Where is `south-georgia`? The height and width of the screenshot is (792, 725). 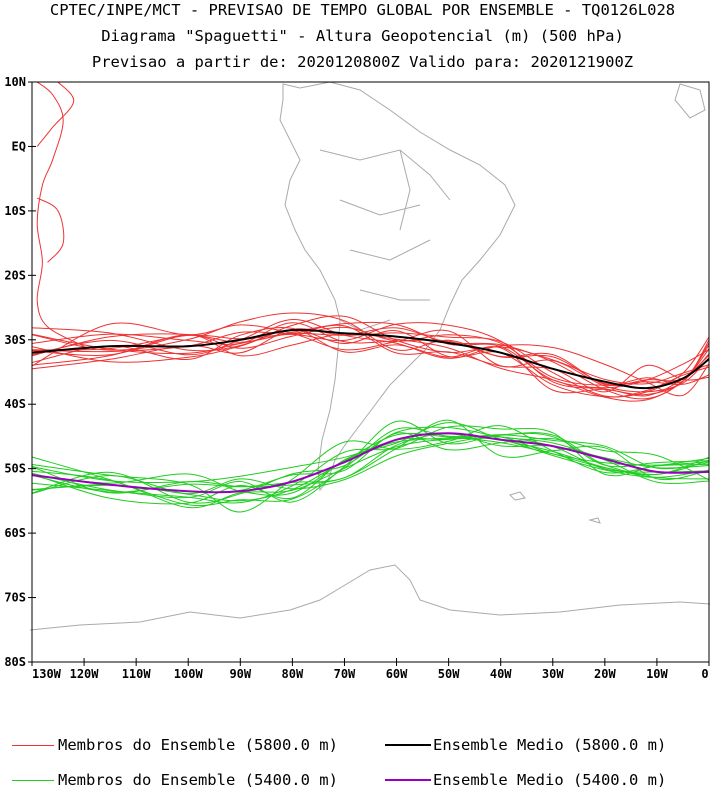 south-georgia is located at coordinates (594, 520).